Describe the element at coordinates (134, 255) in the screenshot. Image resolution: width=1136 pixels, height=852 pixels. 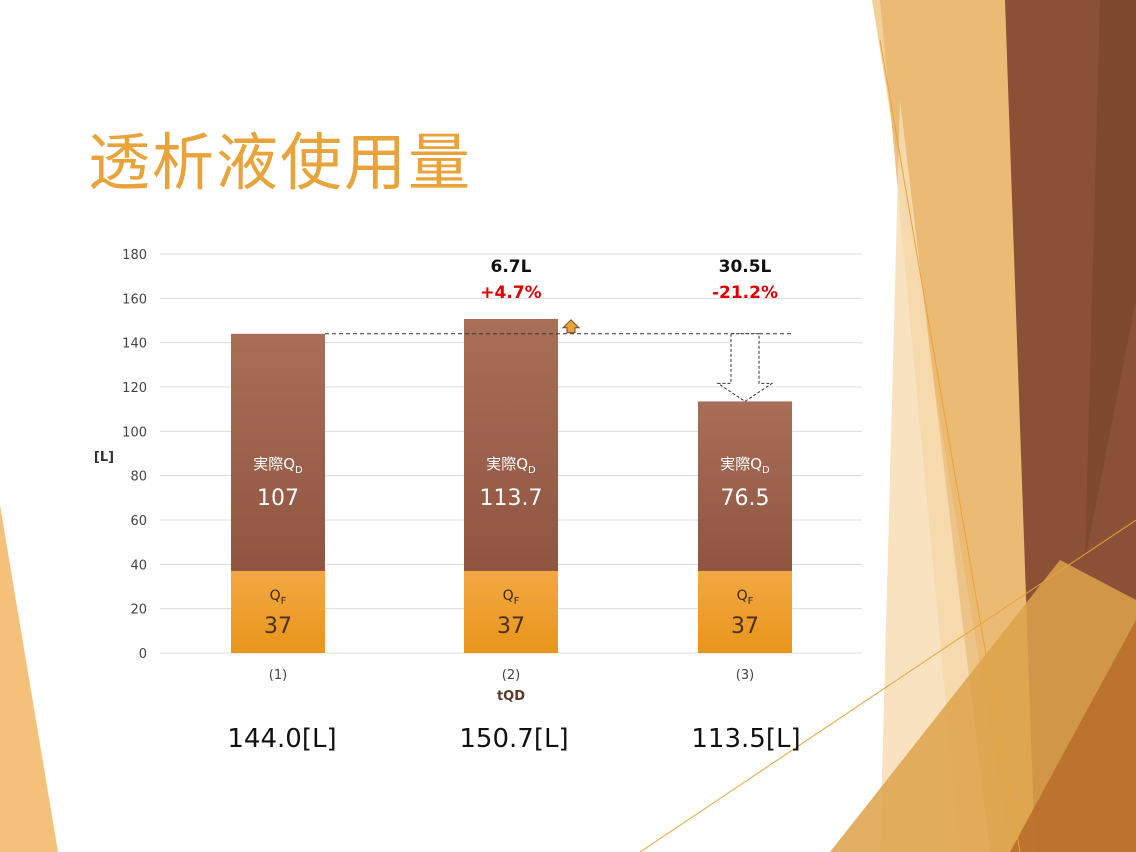
I see `y-tick-label: 180` at that location.